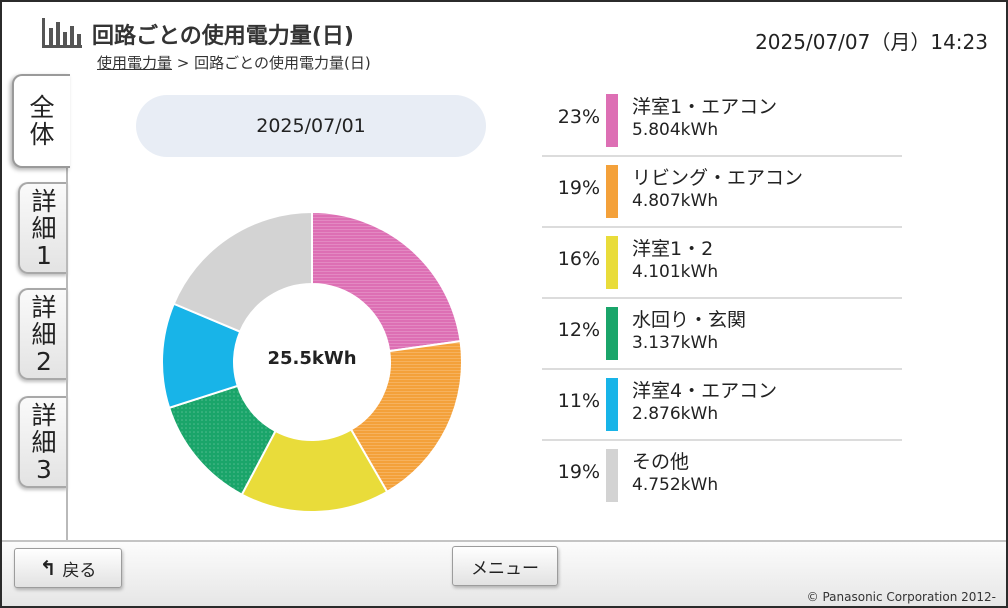 The height and width of the screenshot is (608, 1008). I want to click on page-title: 回路ごとの使用電力量(日), so click(223, 36).